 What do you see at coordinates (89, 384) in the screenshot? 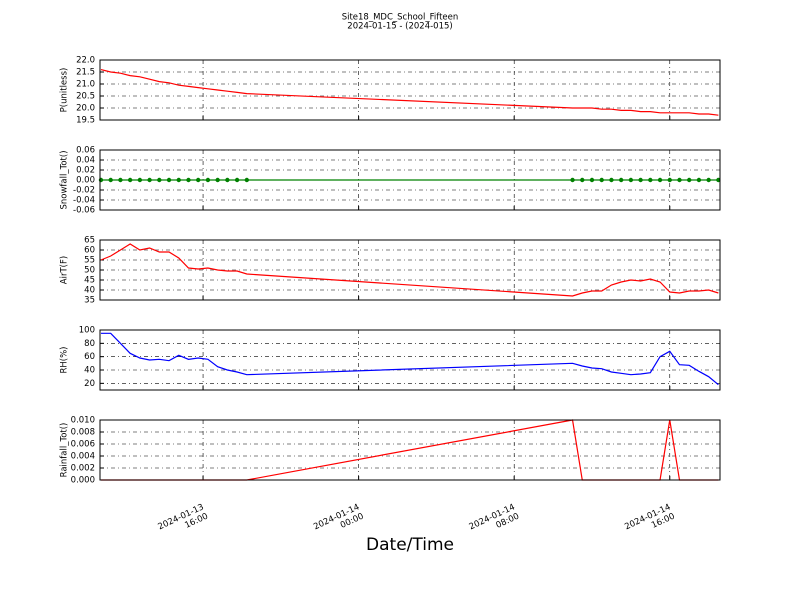
I see `y-tick-label: 20` at bounding box center [89, 384].